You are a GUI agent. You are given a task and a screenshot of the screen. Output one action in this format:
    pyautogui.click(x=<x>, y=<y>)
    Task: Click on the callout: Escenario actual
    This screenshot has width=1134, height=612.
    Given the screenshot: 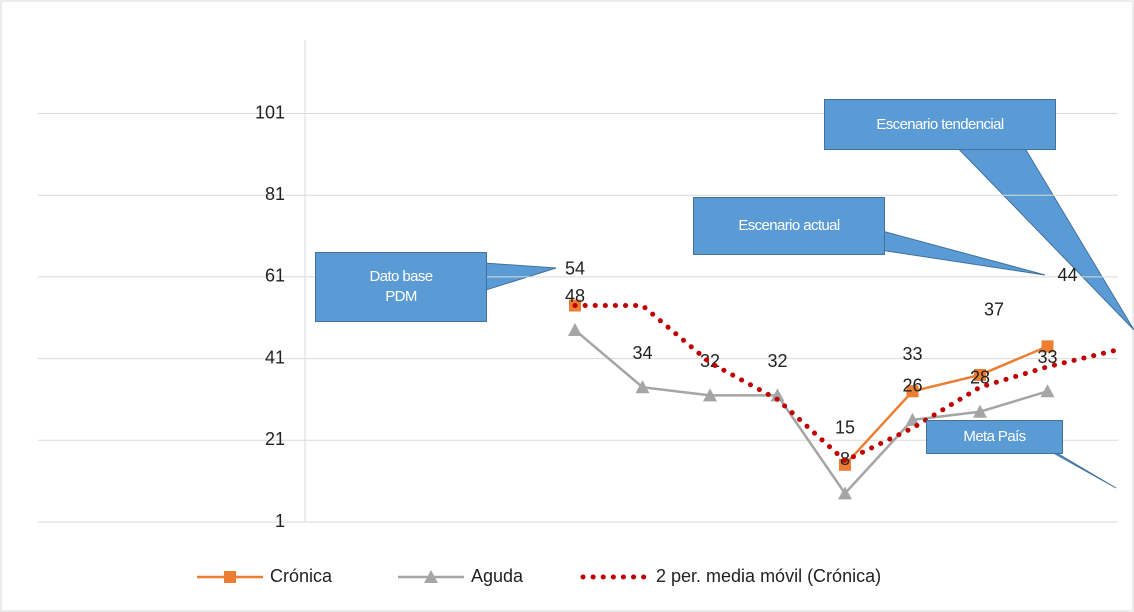 What is the action you would take?
    pyautogui.click(x=789, y=226)
    